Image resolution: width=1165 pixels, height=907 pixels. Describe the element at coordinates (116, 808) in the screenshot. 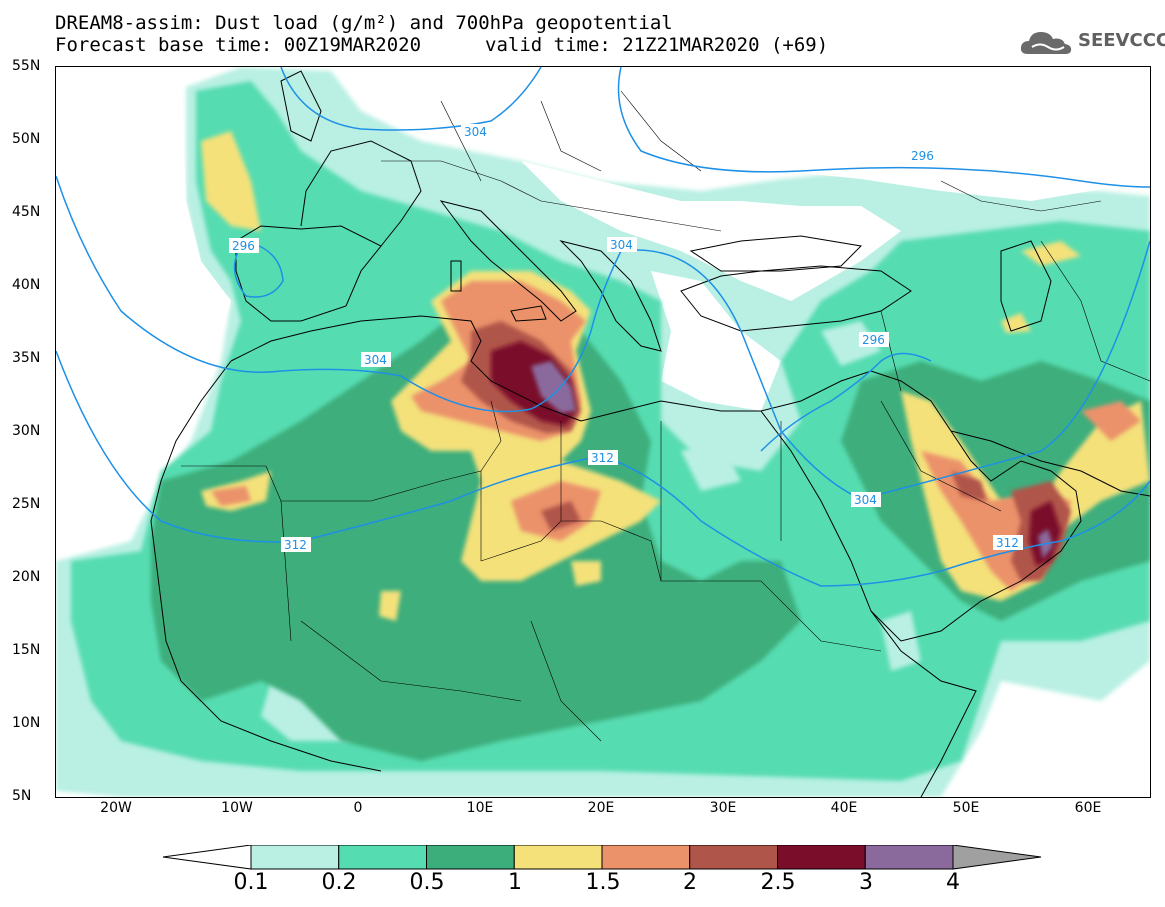

I see `lon-label: 20W` at that location.